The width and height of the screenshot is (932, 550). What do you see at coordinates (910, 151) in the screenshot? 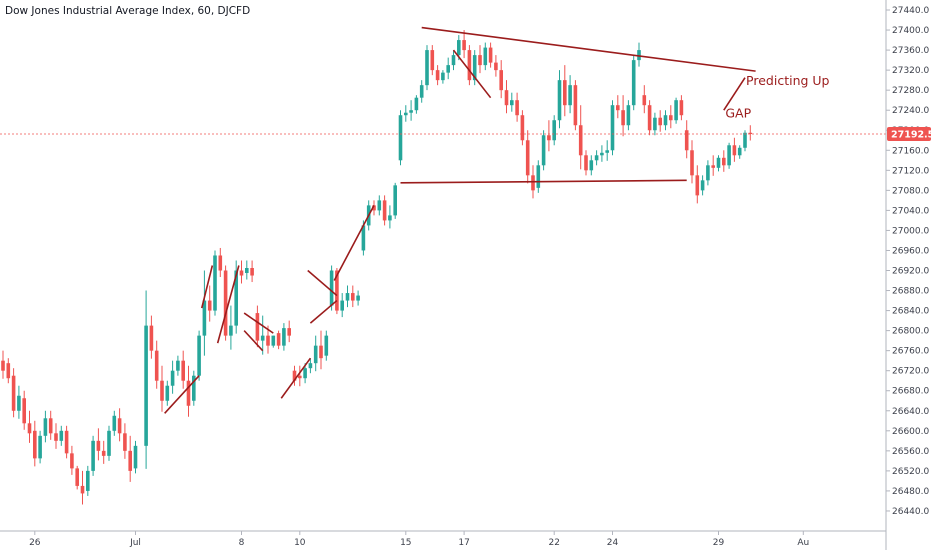
I see `price-tick-label: 27160.0` at bounding box center [910, 151].